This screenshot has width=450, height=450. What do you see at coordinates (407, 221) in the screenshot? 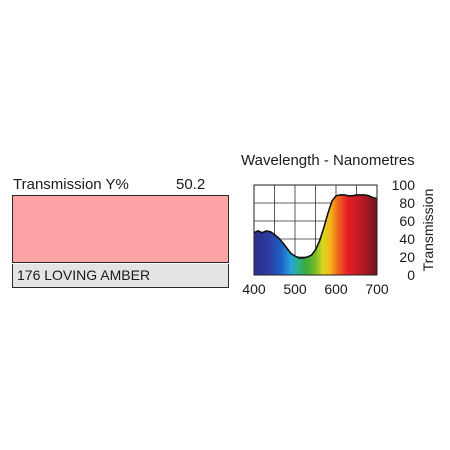
I see `y-tick-label: 60` at bounding box center [407, 221].